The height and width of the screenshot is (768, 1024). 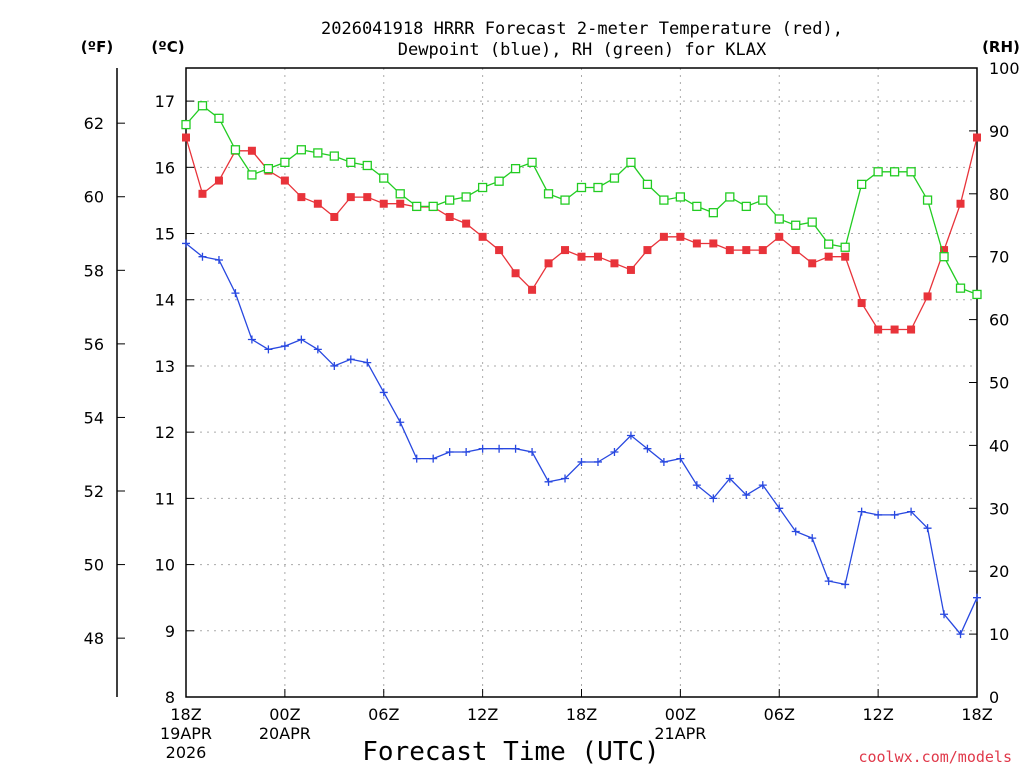 What do you see at coordinates (999, 320) in the screenshot?
I see `rh-tick-label: 60` at bounding box center [999, 320].